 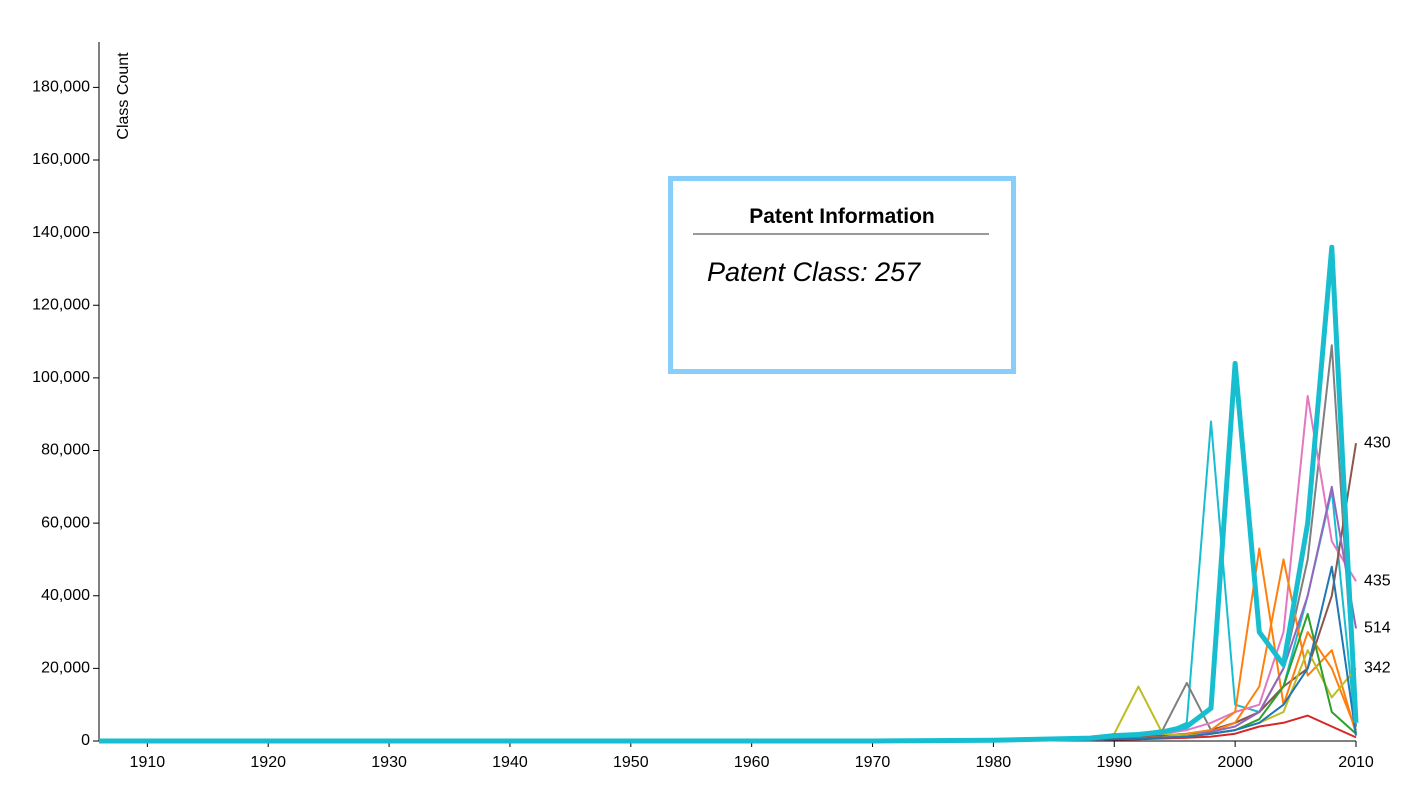 I want to click on y-tick-label: 60,000, so click(x=65, y=522).